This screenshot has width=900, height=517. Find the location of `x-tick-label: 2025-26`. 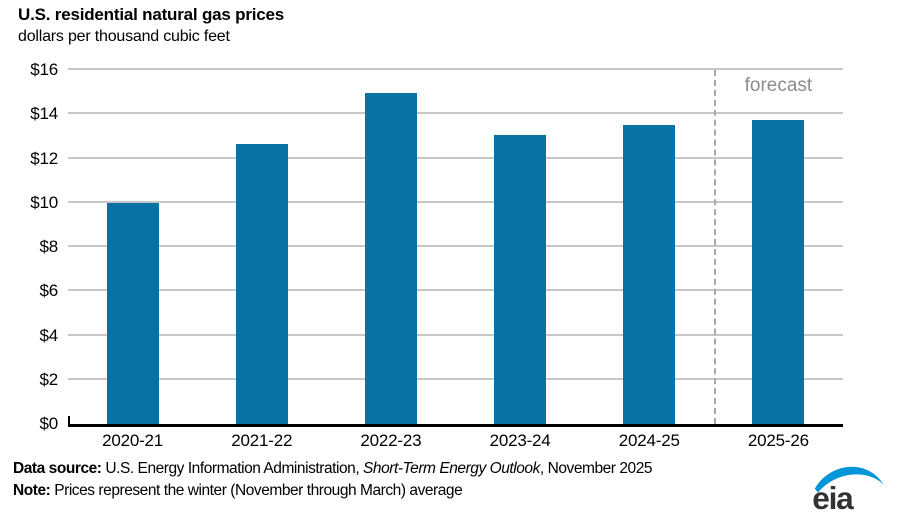

x-tick-label: 2025-26 is located at coordinates (778, 440).